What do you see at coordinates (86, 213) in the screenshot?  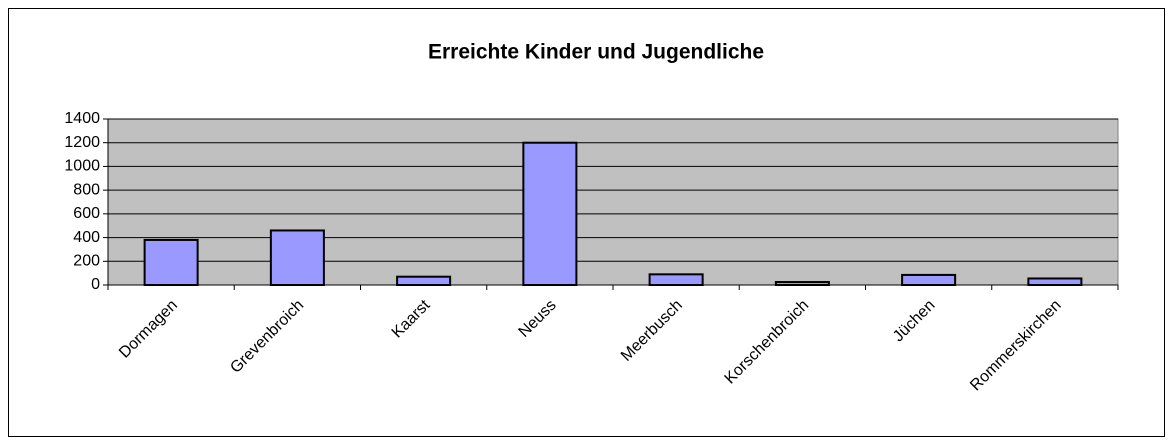 I see `y-tick-label: 600` at bounding box center [86, 213].